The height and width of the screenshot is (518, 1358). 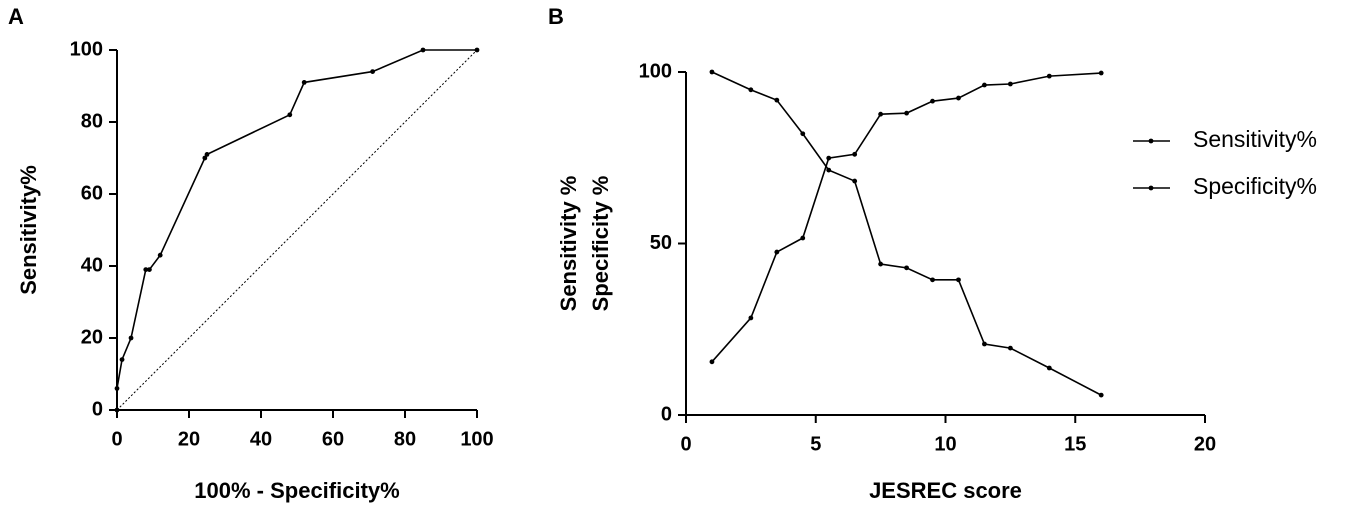 What do you see at coordinates (92, 265) in the screenshot?
I see `y-tick-label: 40` at bounding box center [92, 265].